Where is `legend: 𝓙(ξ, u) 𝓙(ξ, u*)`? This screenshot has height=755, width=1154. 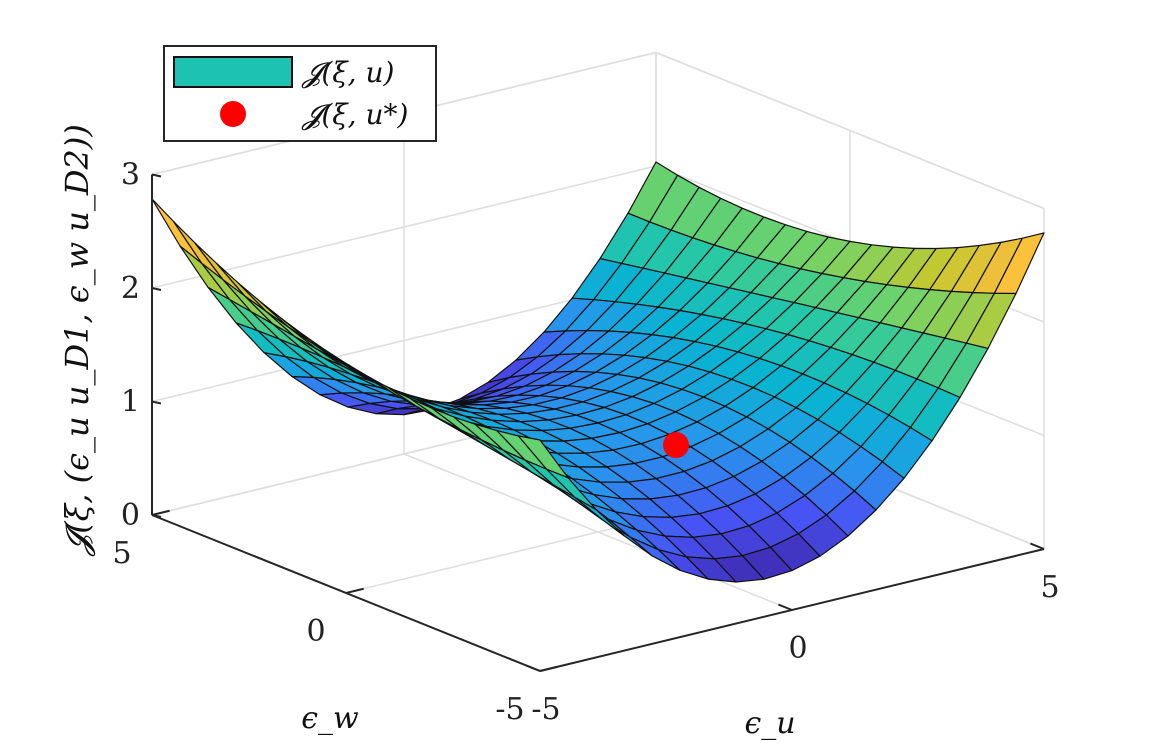
legend: 𝓙(ξ, u) 𝓙(ξ, u*) is located at coordinates (300, 93).